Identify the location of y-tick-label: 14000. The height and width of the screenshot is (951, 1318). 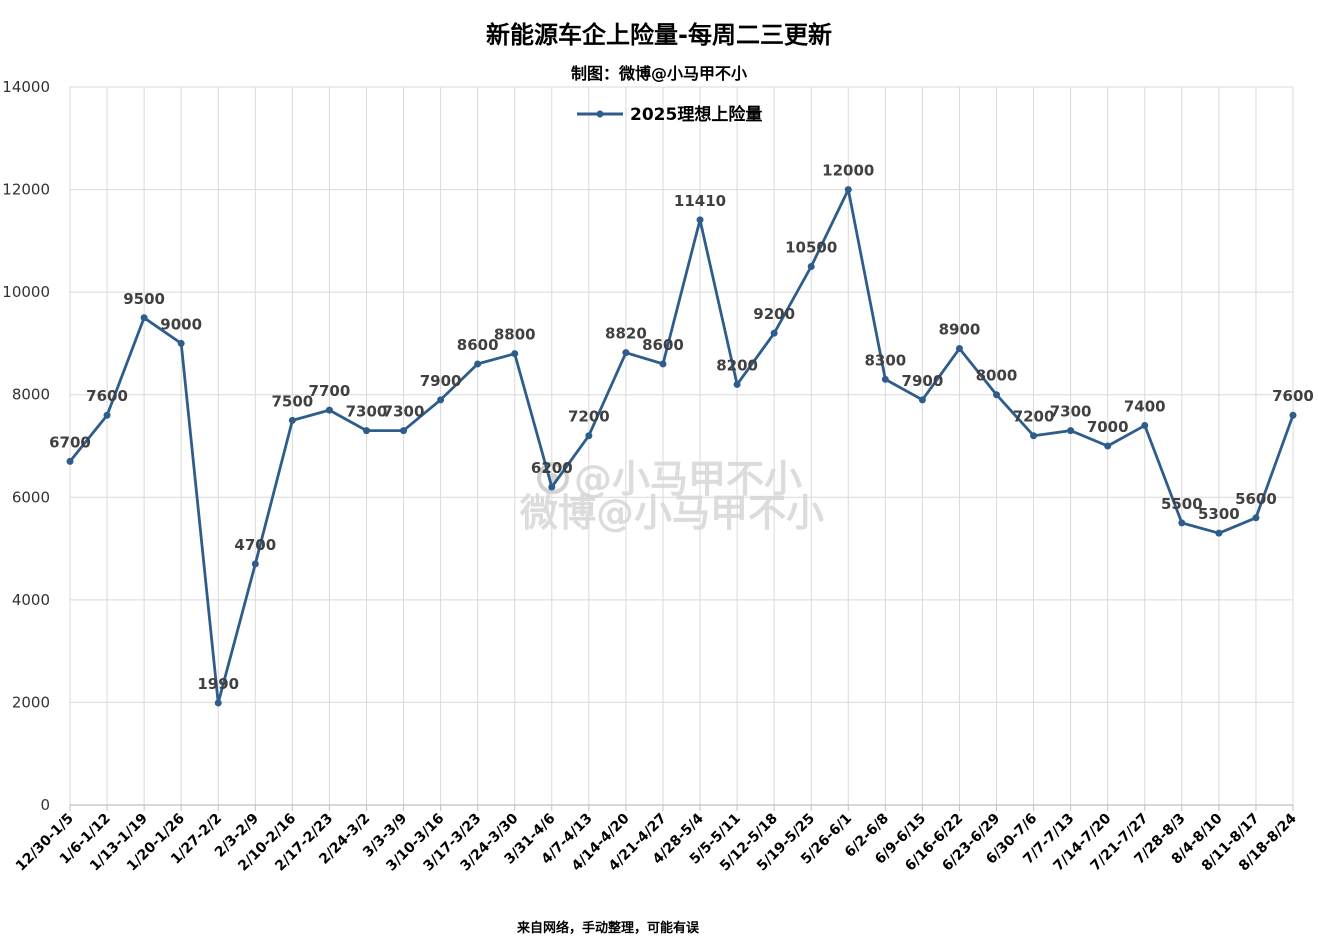
(26, 87).